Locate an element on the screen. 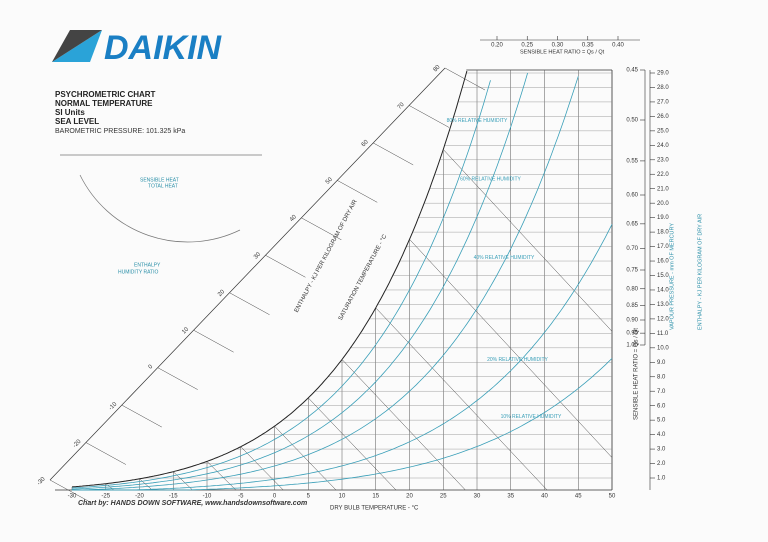  brand: DAIKIN is located at coordinates (163, 48).